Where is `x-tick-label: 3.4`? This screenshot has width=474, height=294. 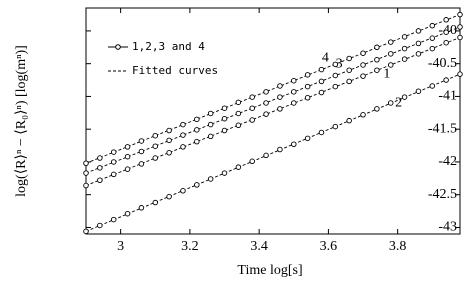 x-tick-label: 3.4 is located at coordinates (259, 246).